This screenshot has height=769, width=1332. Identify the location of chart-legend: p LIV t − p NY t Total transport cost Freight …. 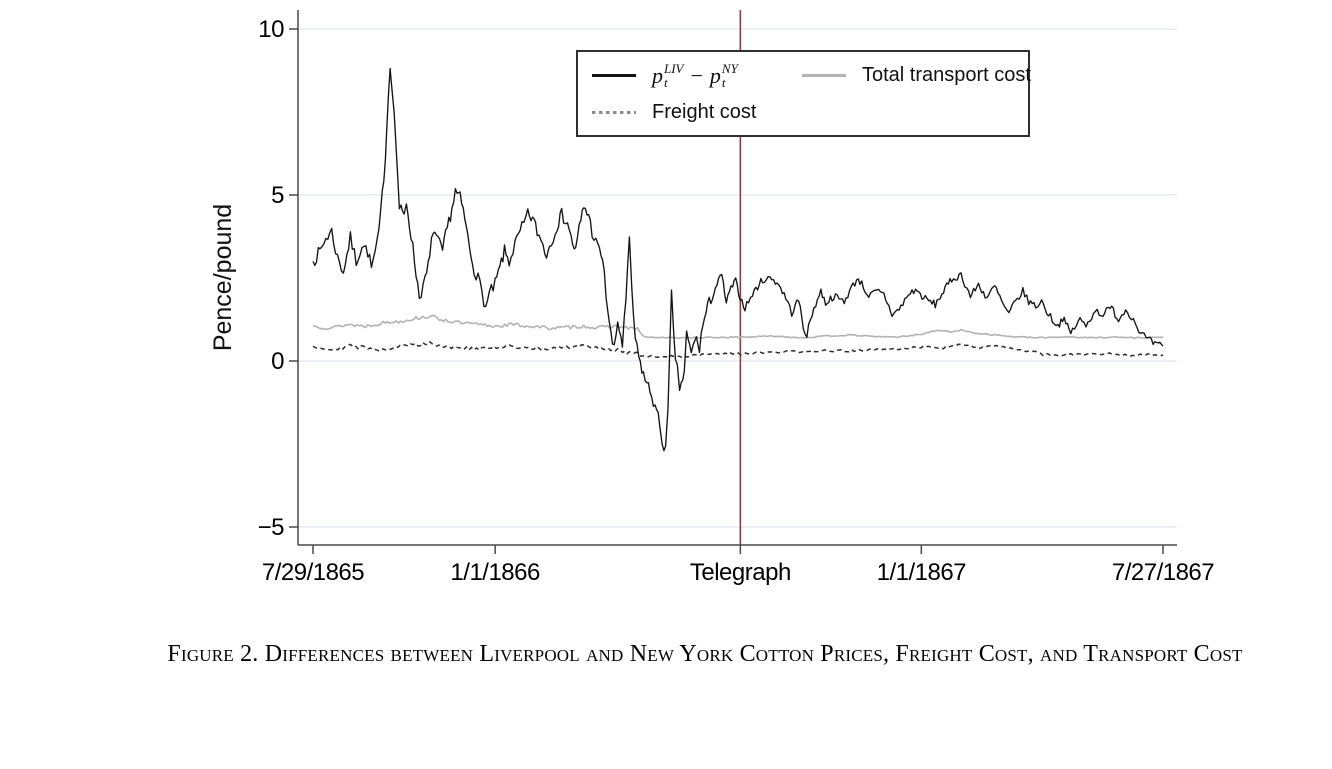
(803, 93).